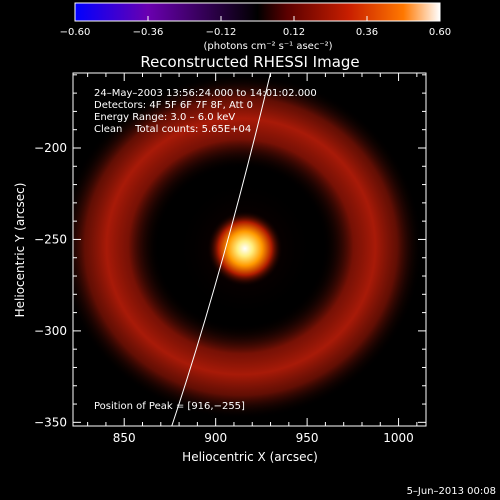 The width and height of the screenshot is (500, 500). Describe the element at coordinates (440, 32) in the screenshot. I see `colorbar-tick-label: 0.60` at that location.